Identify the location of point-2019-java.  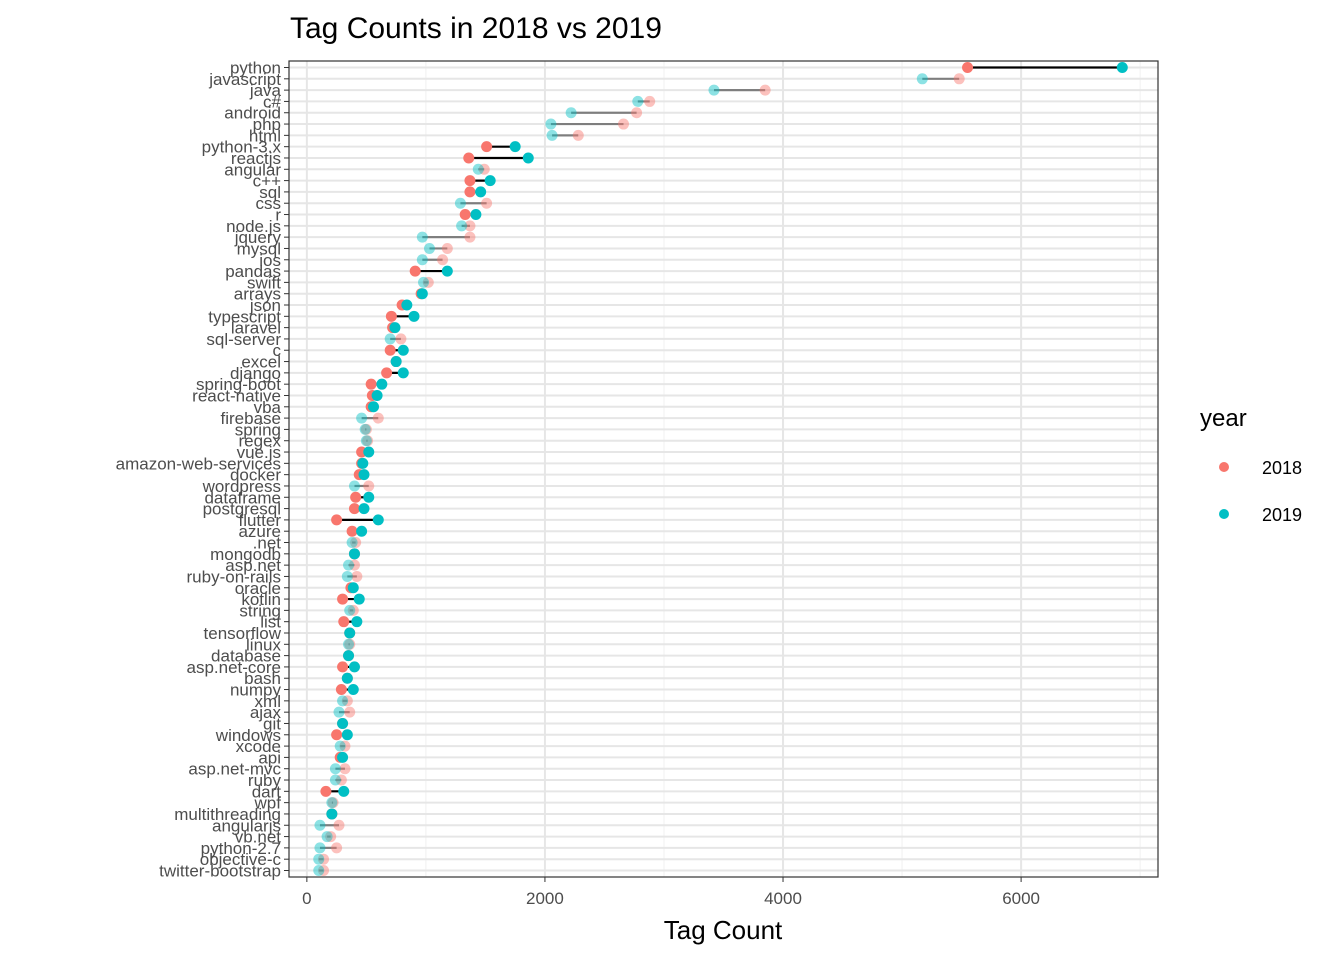
(714, 90).